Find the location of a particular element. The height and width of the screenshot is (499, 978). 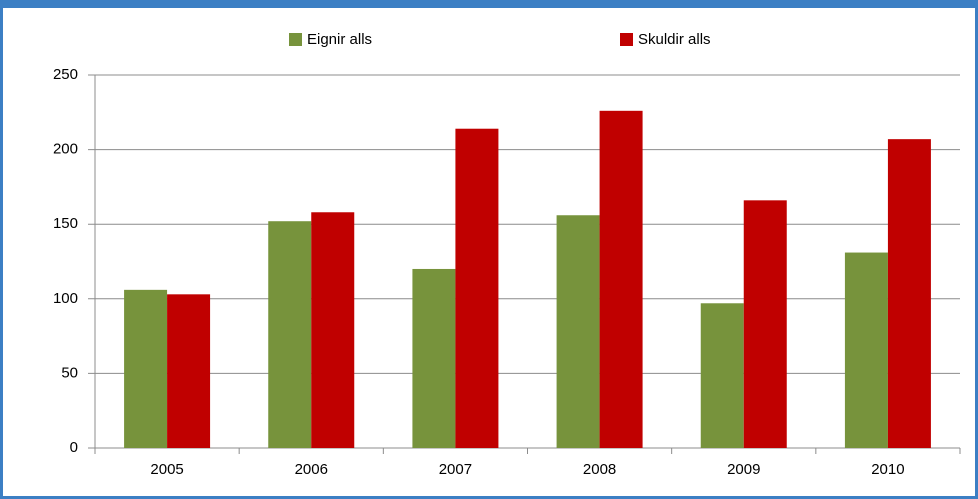

y-tick-label: 0 is located at coordinates (74, 447).